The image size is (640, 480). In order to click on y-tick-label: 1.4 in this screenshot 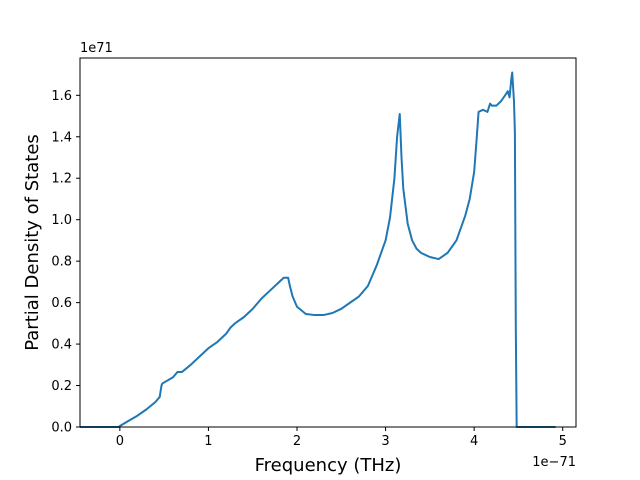, I will do `click(61, 137)`.